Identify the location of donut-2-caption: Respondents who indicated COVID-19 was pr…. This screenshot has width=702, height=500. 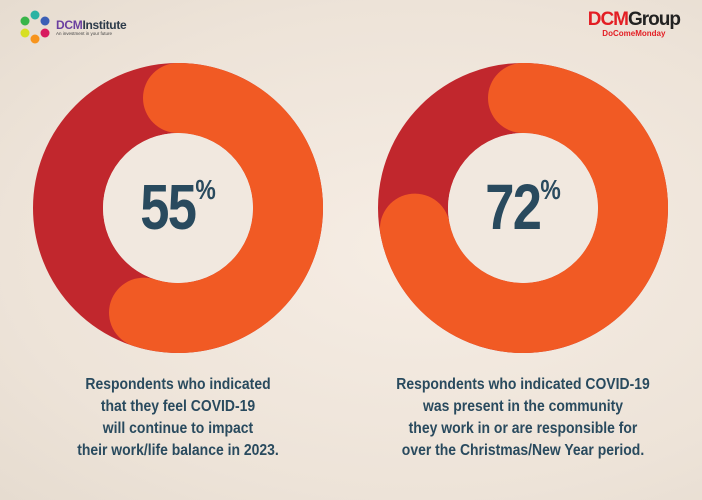
(523, 417).